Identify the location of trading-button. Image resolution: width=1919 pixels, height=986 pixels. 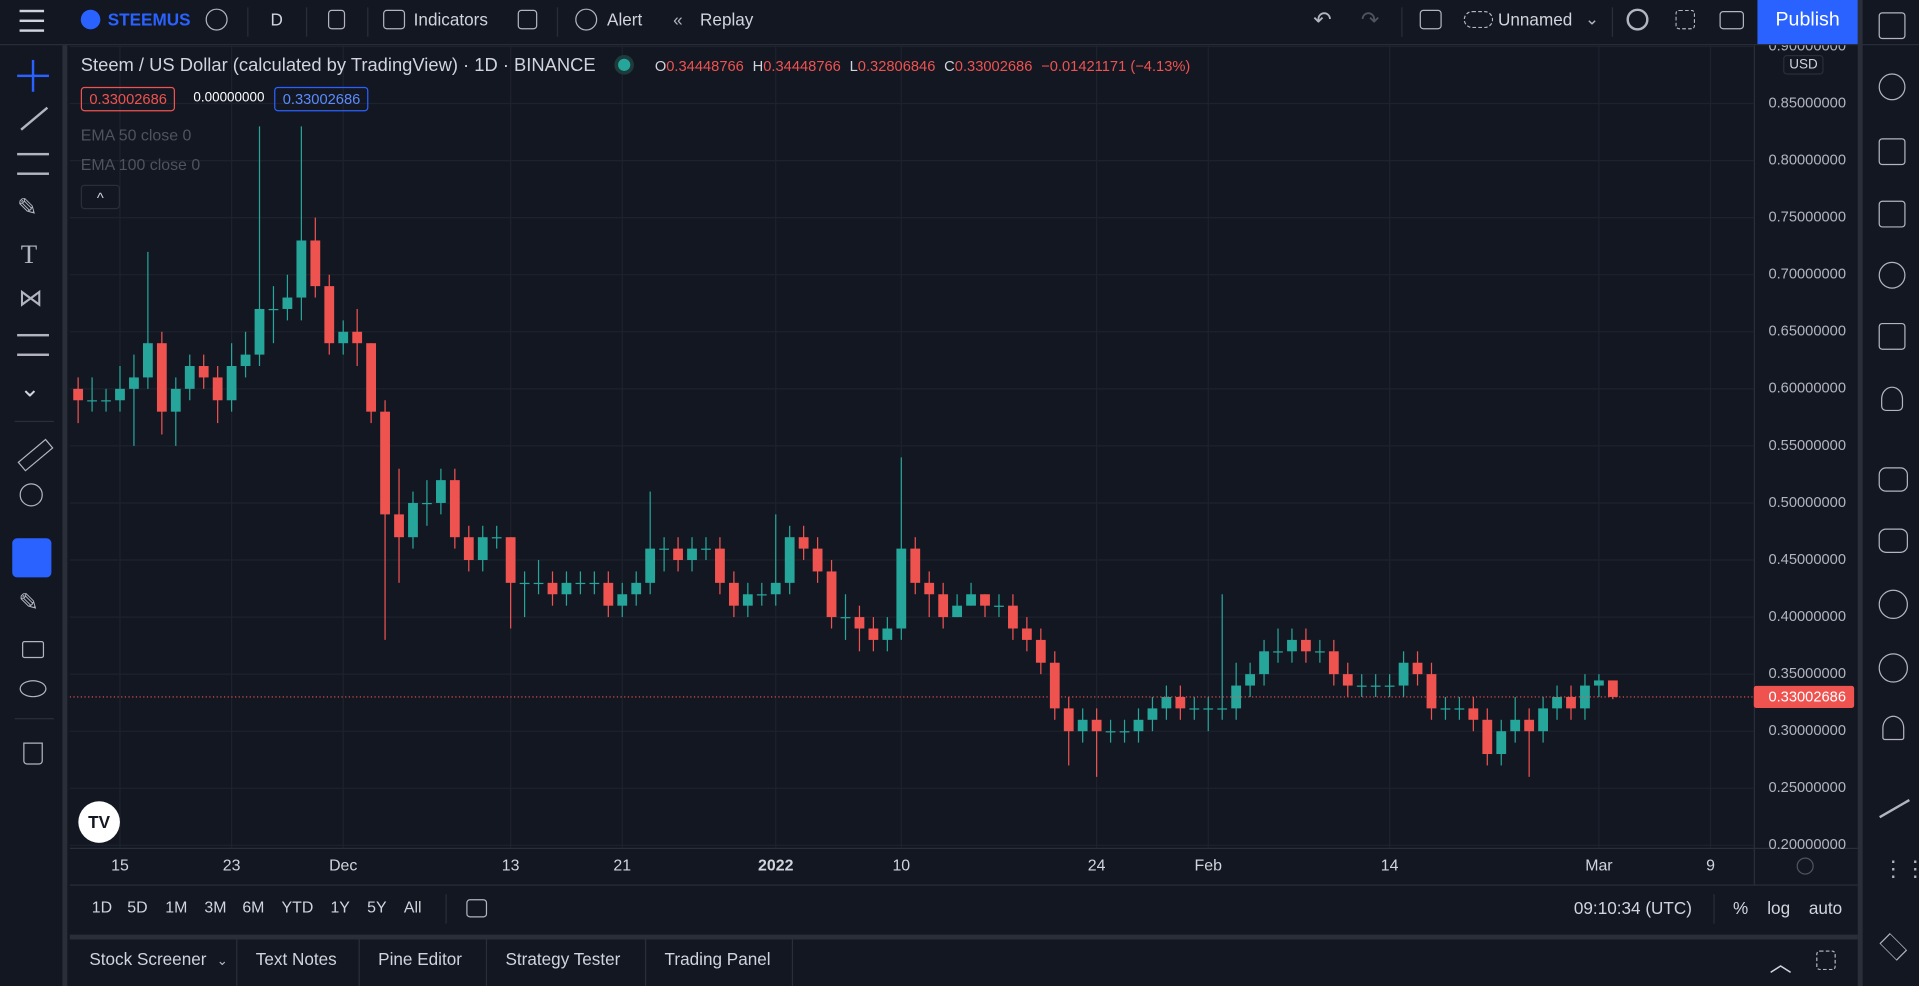
(1894, 808).